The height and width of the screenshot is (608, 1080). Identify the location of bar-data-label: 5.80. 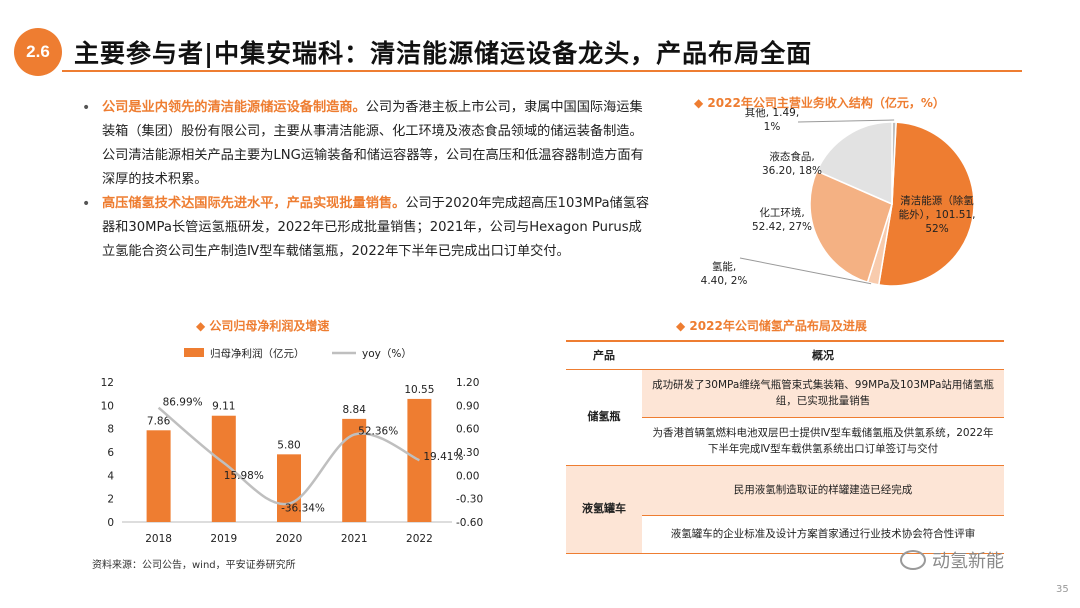
(288, 445).